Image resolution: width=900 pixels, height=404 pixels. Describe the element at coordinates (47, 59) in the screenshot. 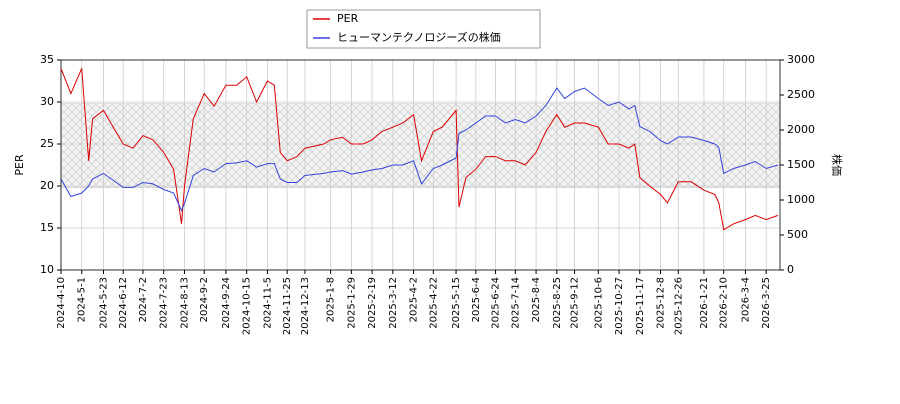

I see `y-tick-label: 35` at that location.